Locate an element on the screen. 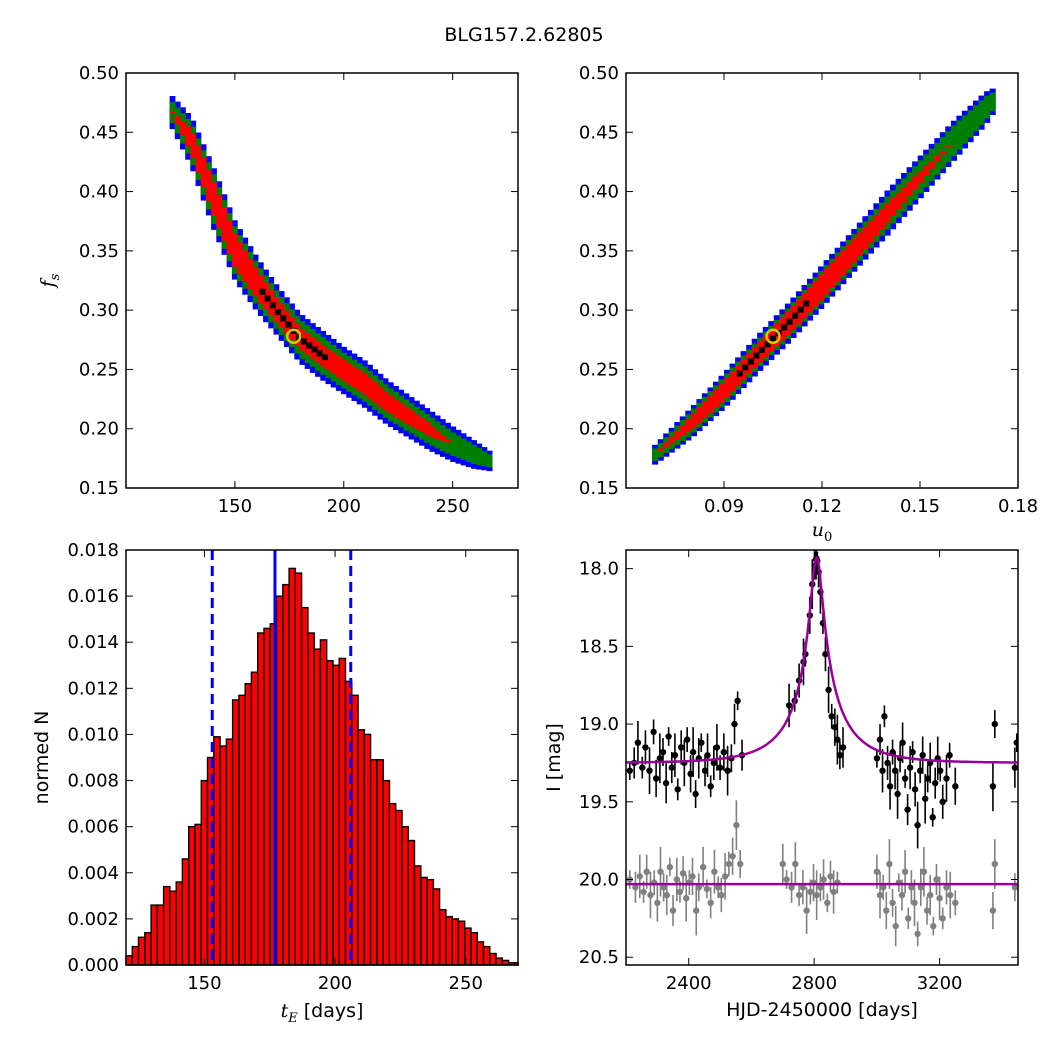 This screenshot has width=1050, height=1050. x-tick-label: 2400 is located at coordinates (689, 983).